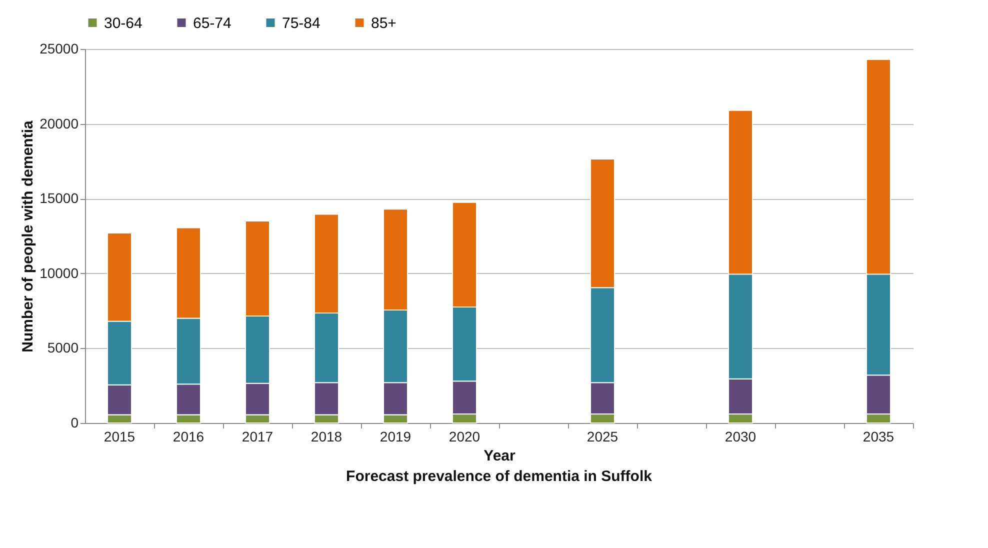 The image size is (988, 548). Describe the element at coordinates (258, 436) in the screenshot. I see `x-tick-label: 2017` at that location.